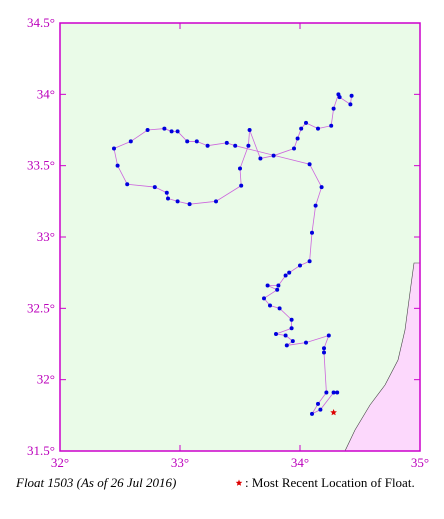 The image size is (444, 519). I want to click on legend-symbol, so click(239, 482).